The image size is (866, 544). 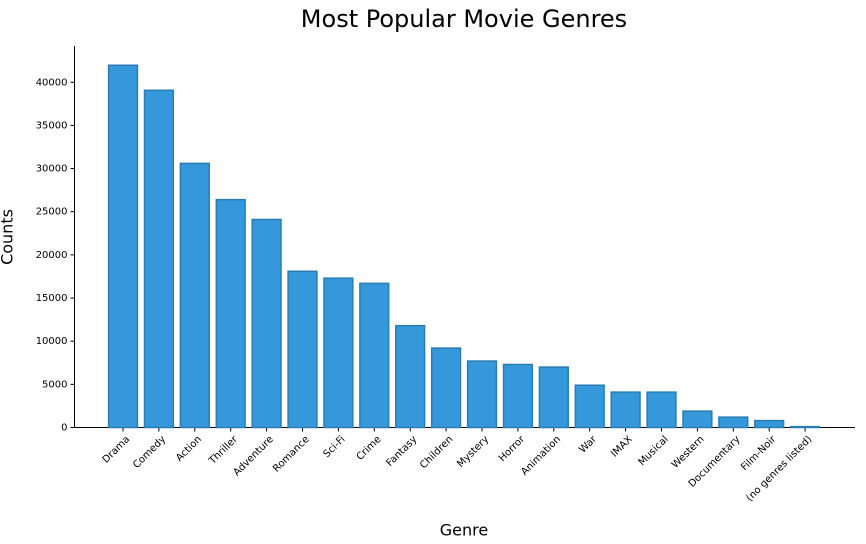 I want to click on x-tick-label: Romance, so click(x=291, y=454).